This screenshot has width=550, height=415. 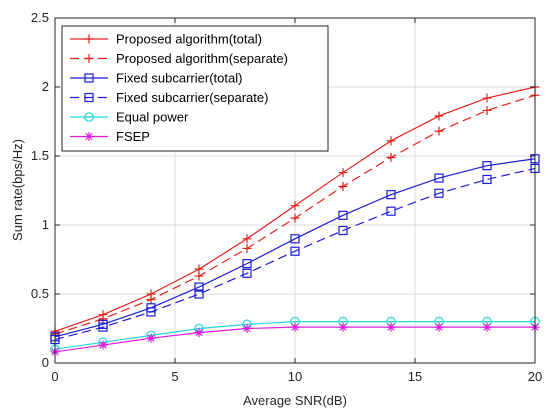 What do you see at coordinates (202, 58) in the screenshot?
I see `legend-label: Proposed algorithm(separate)` at bounding box center [202, 58].